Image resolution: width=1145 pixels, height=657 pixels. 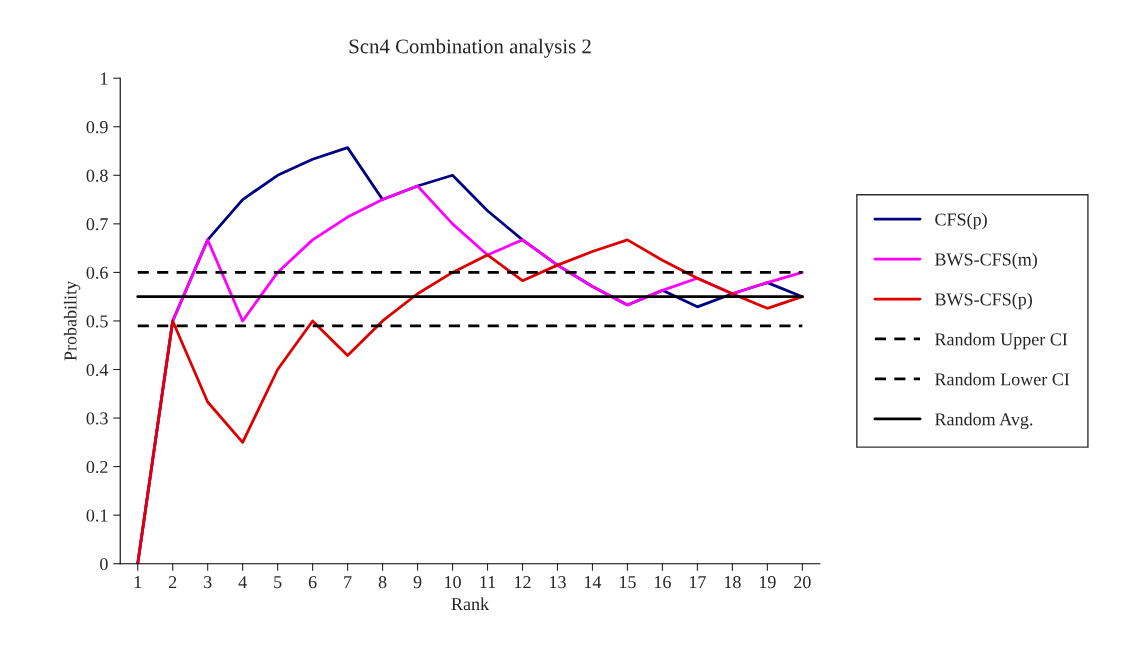 What do you see at coordinates (1001, 341) in the screenshot?
I see `legend-label: Random Upper CI` at bounding box center [1001, 341].